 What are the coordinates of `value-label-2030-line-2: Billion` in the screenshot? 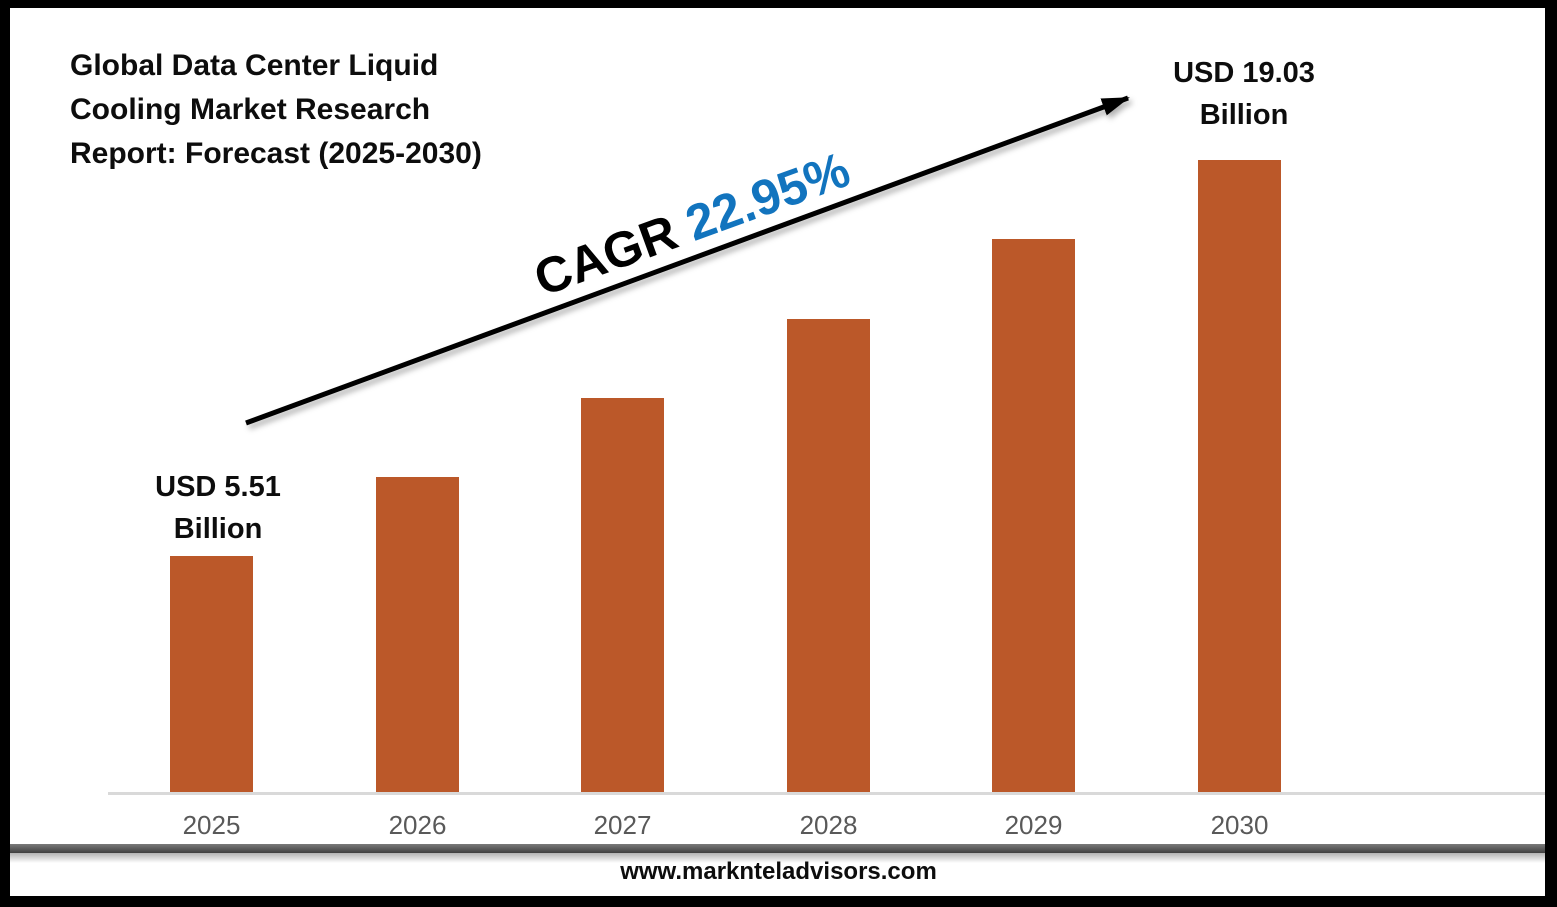 It's located at (1244, 115).